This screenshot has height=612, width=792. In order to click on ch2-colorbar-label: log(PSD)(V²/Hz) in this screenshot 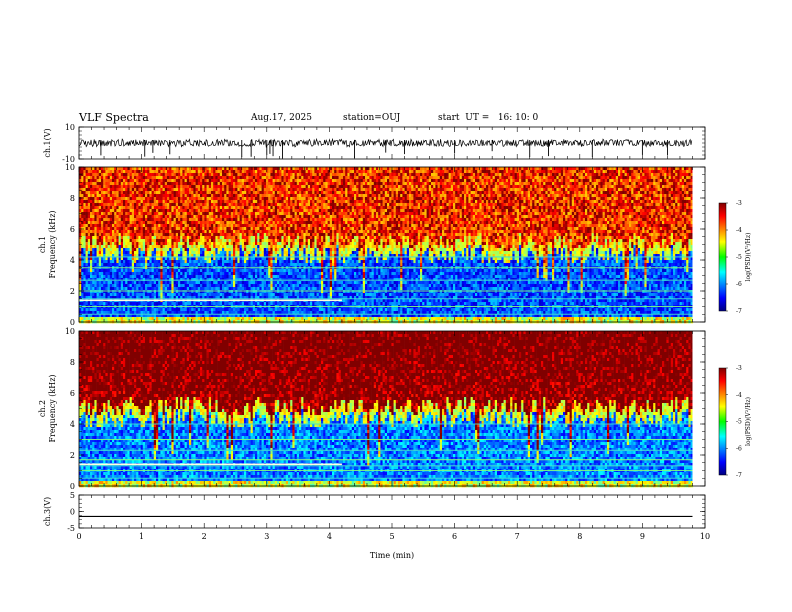, I will do `click(748, 421)`.